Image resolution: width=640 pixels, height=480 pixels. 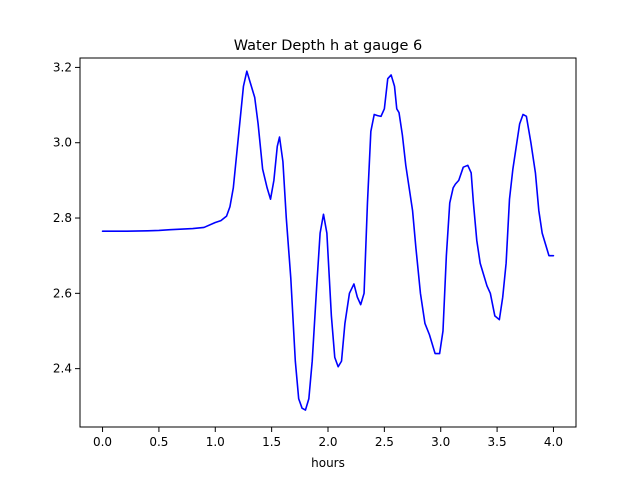 What do you see at coordinates (271, 442) in the screenshot?
I see `x-tick-label: 1.5` at bounding box center [271, 442].